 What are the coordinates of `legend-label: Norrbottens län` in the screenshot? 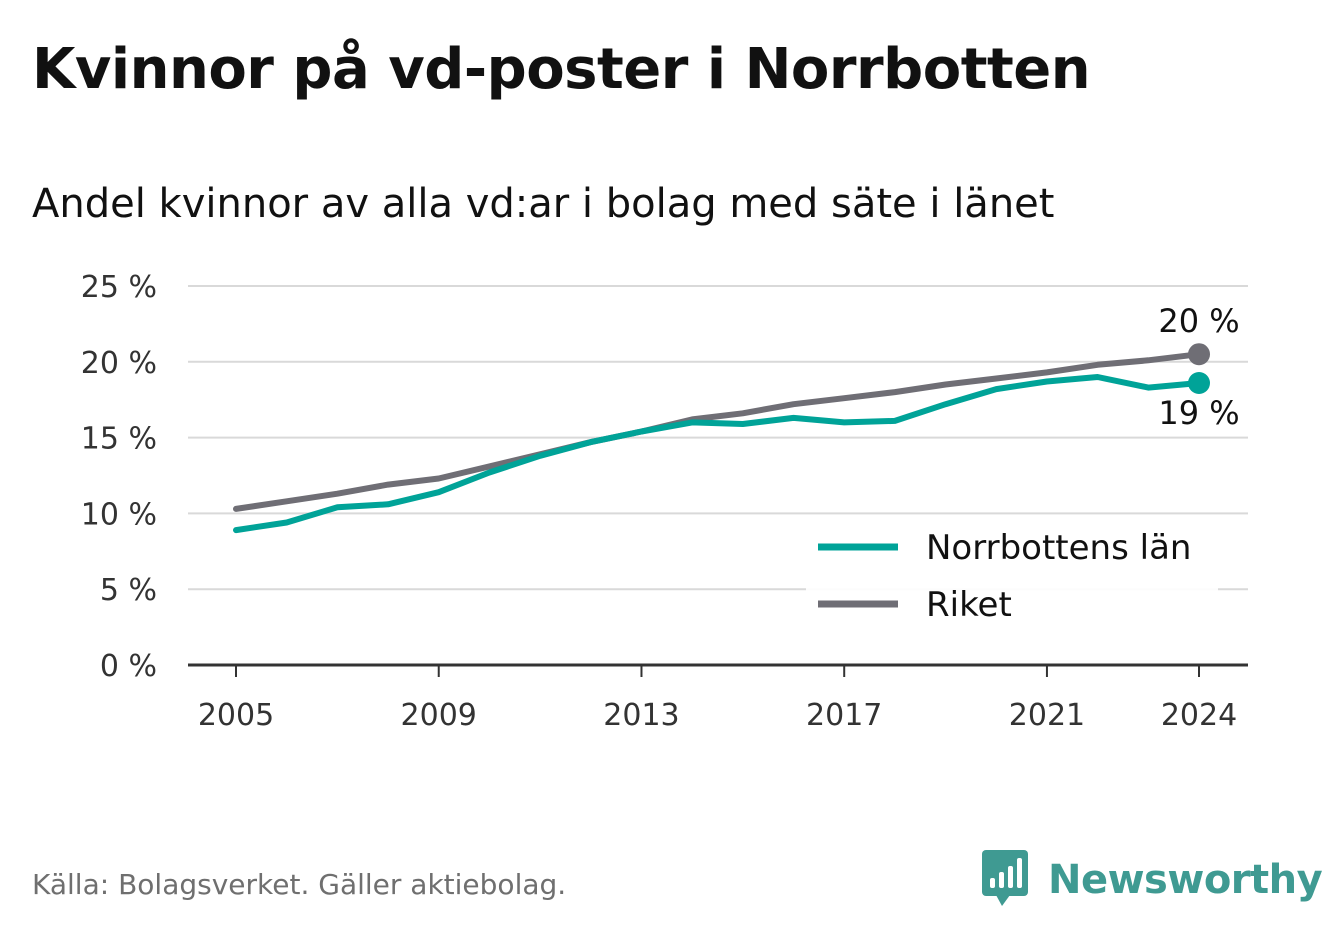 It's located at (1058, 548).